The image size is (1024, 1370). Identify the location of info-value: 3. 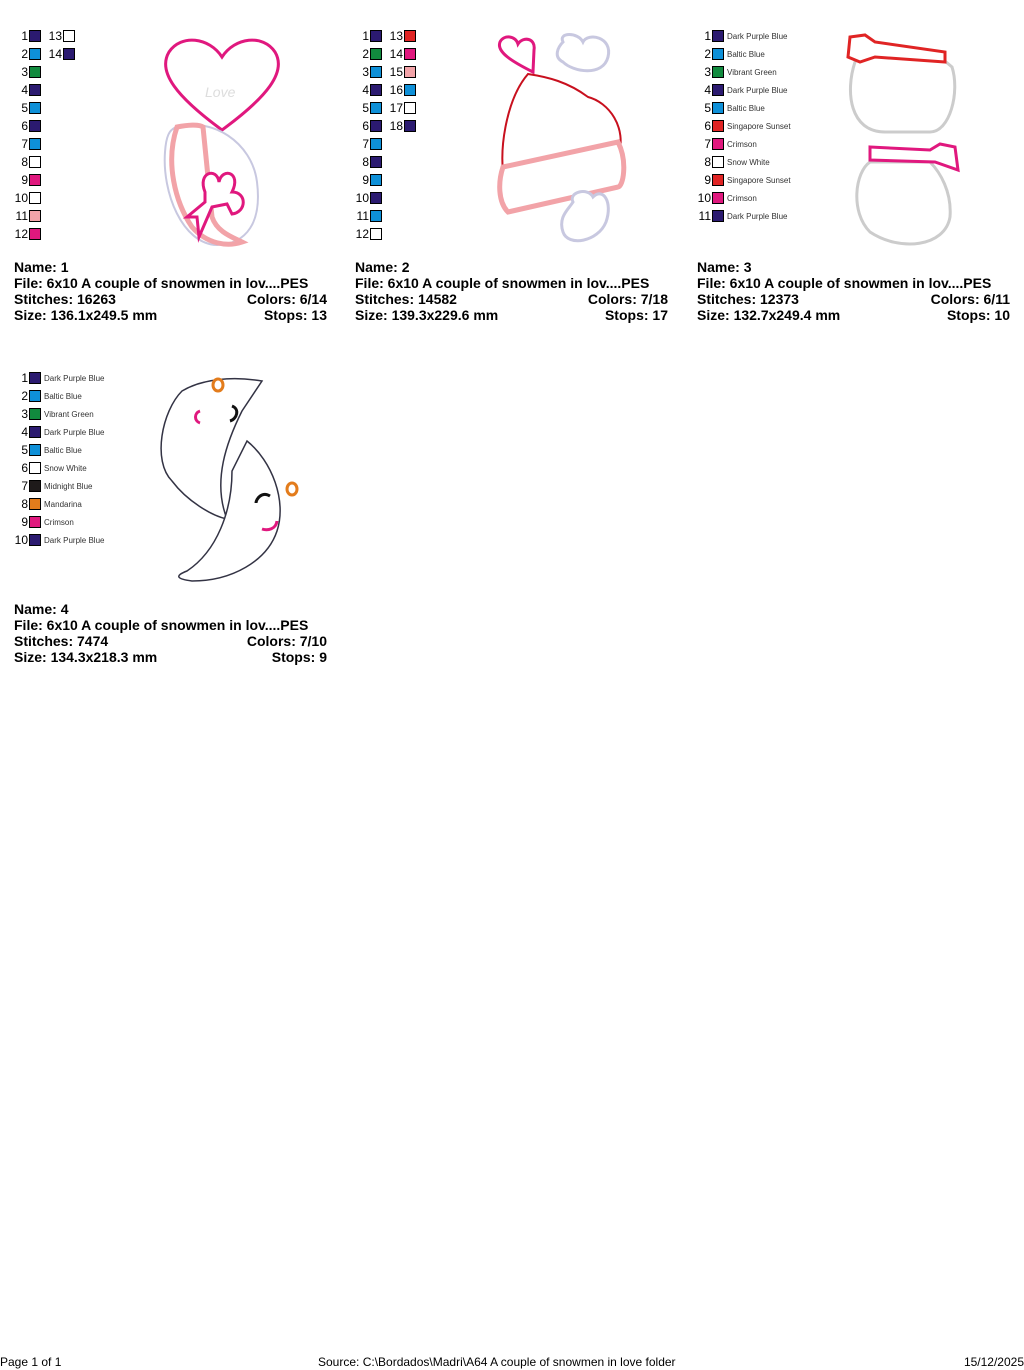
(747, 267).